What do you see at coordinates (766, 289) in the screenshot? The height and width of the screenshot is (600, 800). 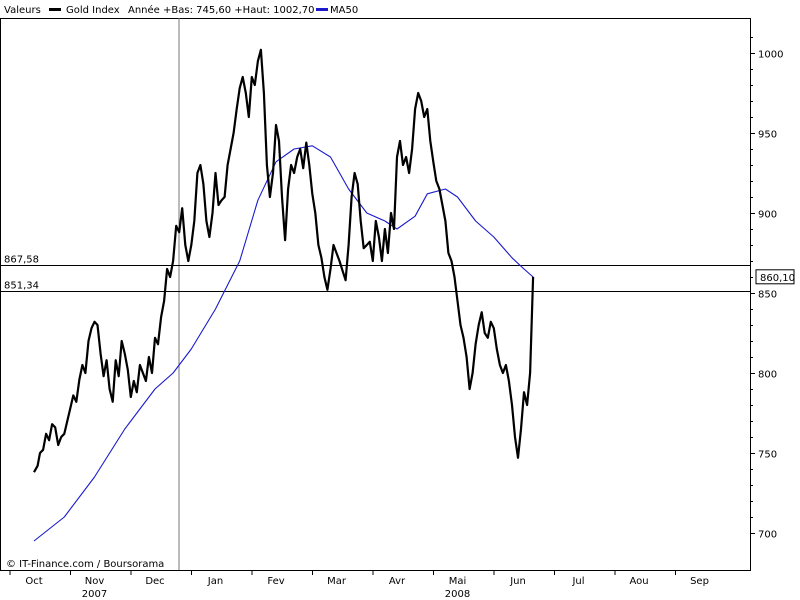 I see `y-axis: 700 750 800 850 900 950 1000` at bounding box center [766, 289].